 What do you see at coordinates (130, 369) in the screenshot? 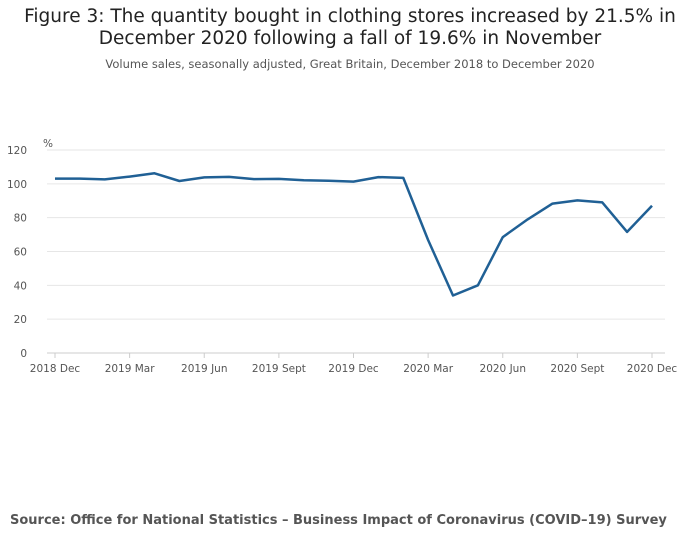
I see `x-tick-label: 2019 Mar` at bounding box center [130, 369].